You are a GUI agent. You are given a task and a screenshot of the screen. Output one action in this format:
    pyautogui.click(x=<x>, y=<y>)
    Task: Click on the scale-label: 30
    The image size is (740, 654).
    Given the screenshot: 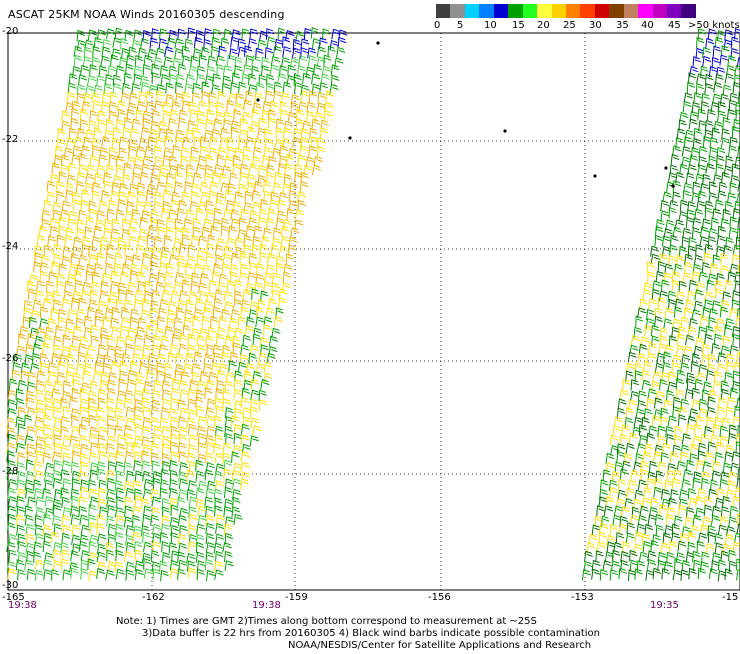 What is the action you would take?
    pyautogui.click(x=595, y=25)
    